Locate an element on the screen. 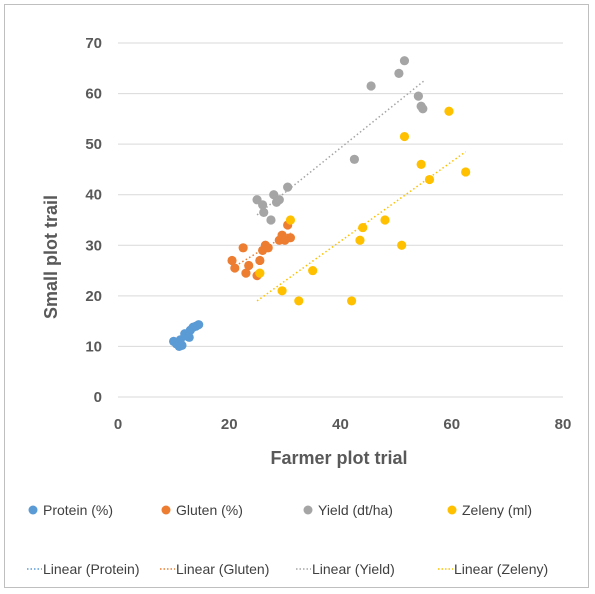 The width and height of the screenshot is (595, 594). y-tick-label-0: 0 is located at coordinates (98, 397).